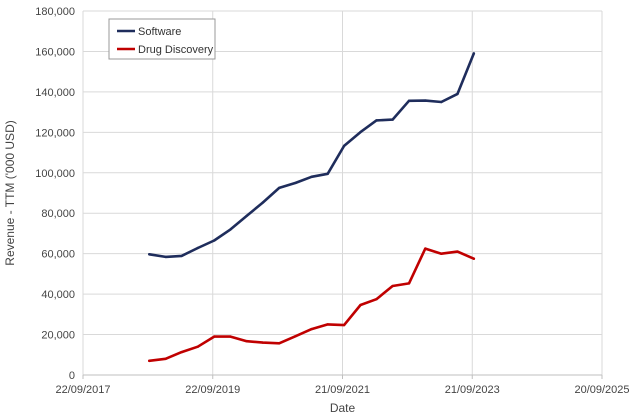 This screenshot has height=418, width=640. I want to click on y-tick-label: 120,000, so click(55, 133).